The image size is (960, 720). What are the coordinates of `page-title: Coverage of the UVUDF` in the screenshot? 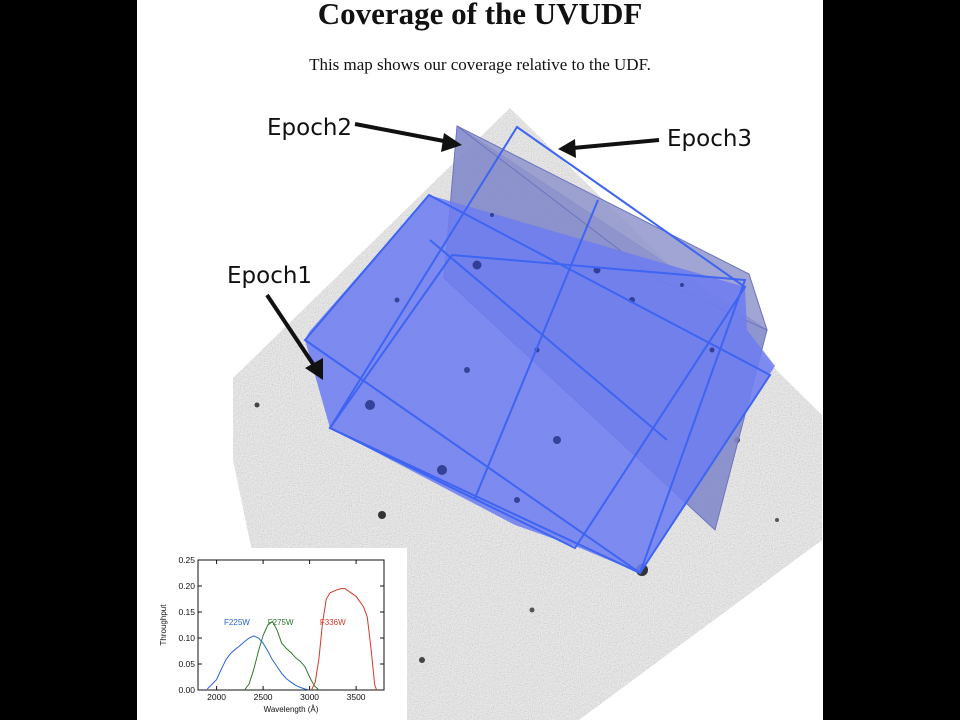 It's located at (480, 15).